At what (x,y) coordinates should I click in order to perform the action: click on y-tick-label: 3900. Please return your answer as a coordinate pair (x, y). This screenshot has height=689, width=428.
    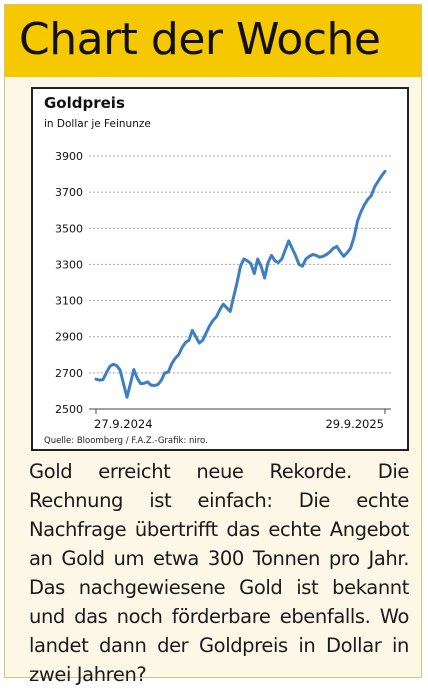
    Looking at the image, I should click on (69, 156).